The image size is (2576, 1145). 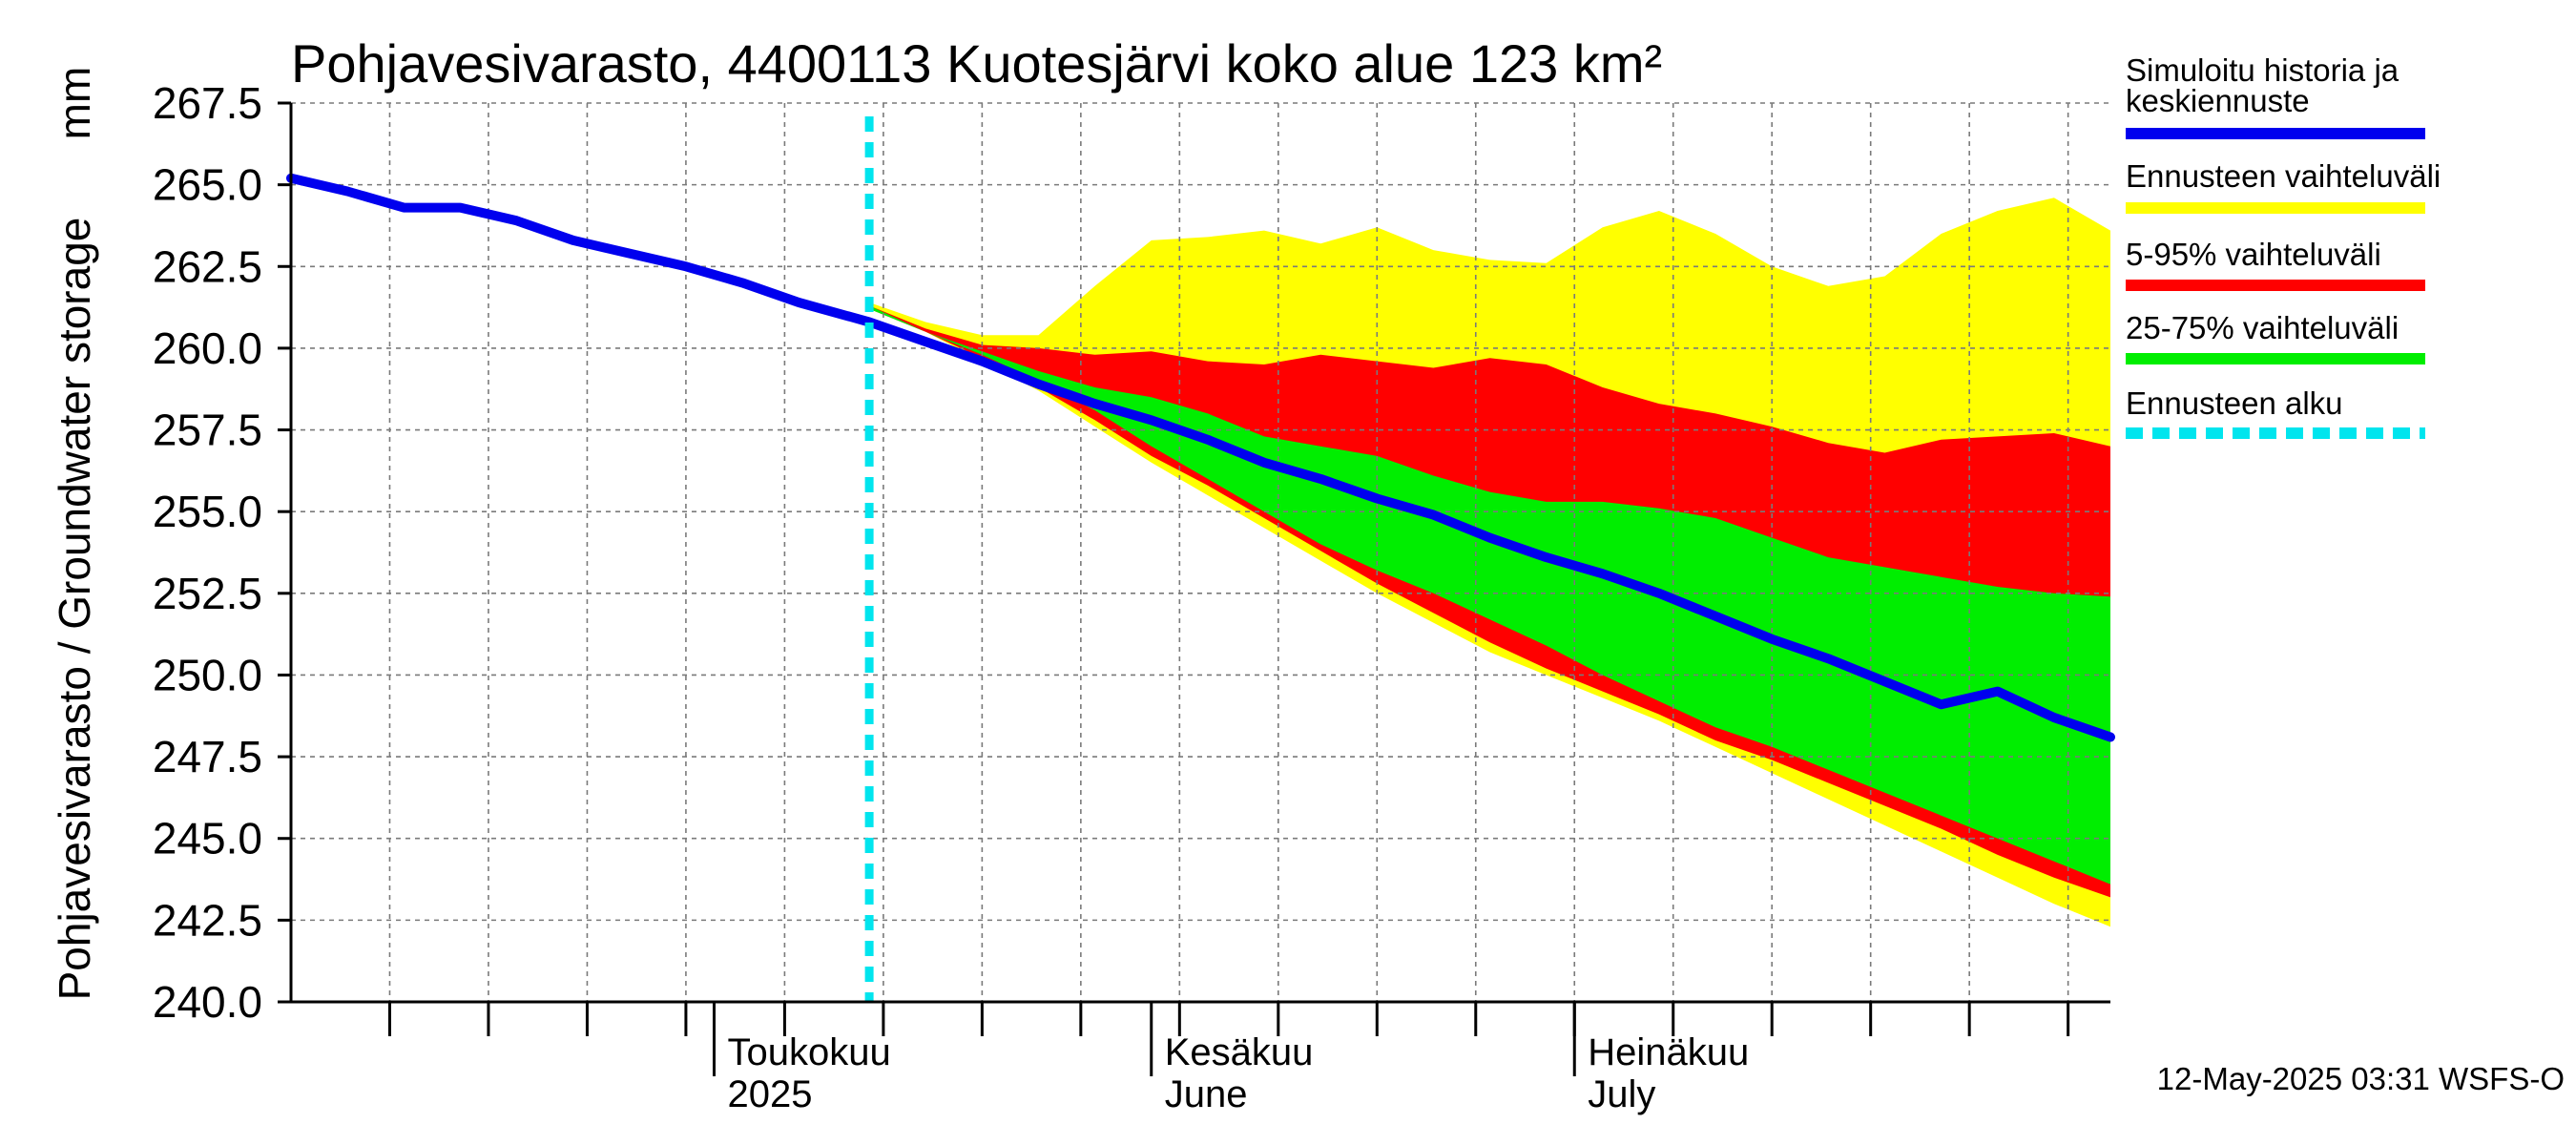 I want to click on y-tick-label-9: 262.5, so click(x=207, y=266).